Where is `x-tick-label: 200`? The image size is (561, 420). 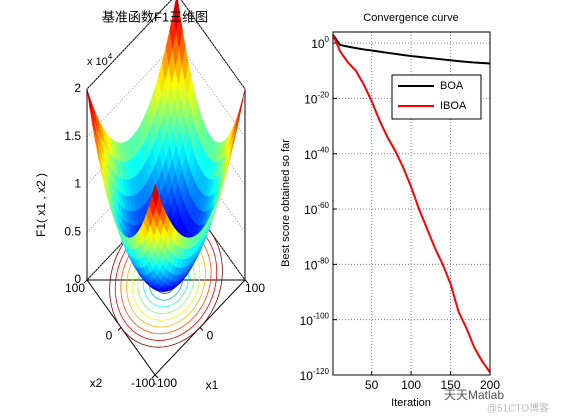
x-tick-label: 200 is located at coordinates (490, 385).